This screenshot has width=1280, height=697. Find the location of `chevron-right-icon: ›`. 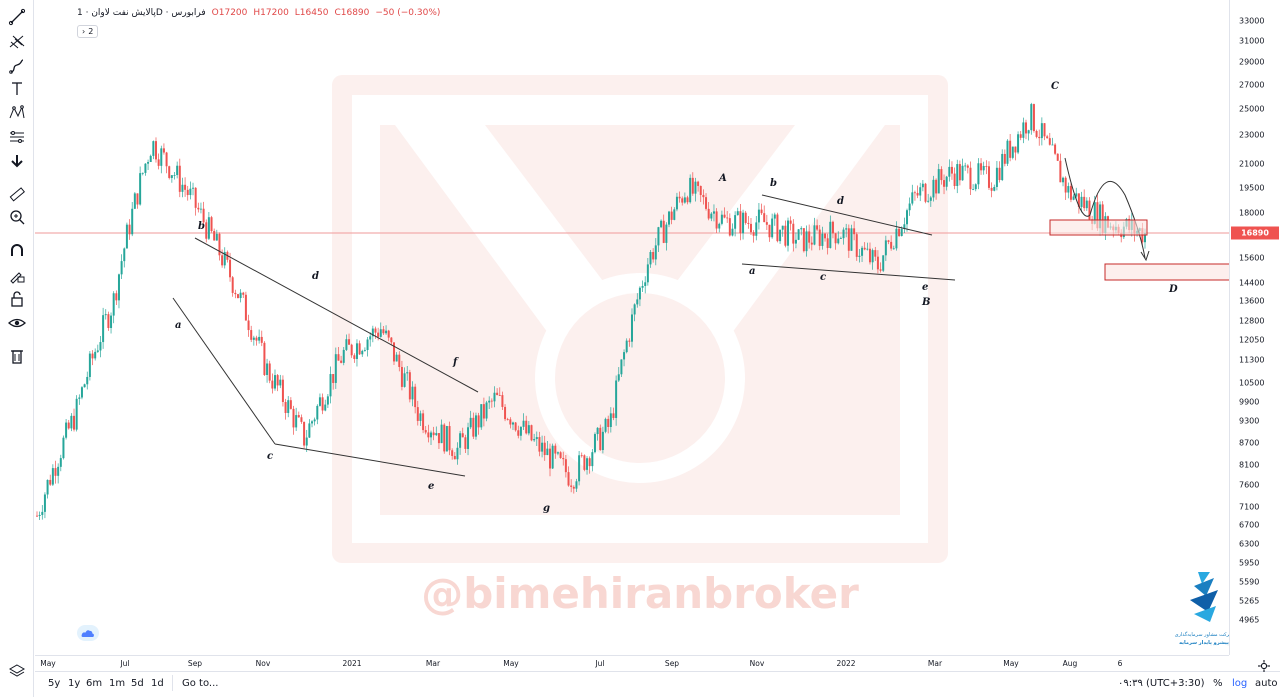

chevron-right-icon: › is located at coordinates (84, 31).